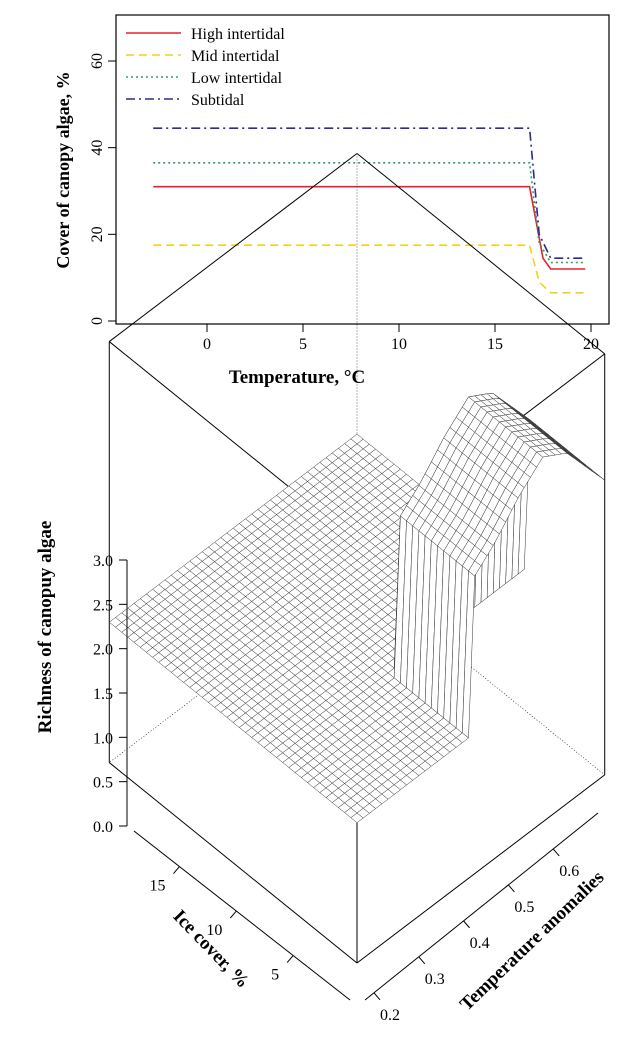 The height and width of the screenshot is (1043, 621). I want to click on surface-cell, so click(357, 818).